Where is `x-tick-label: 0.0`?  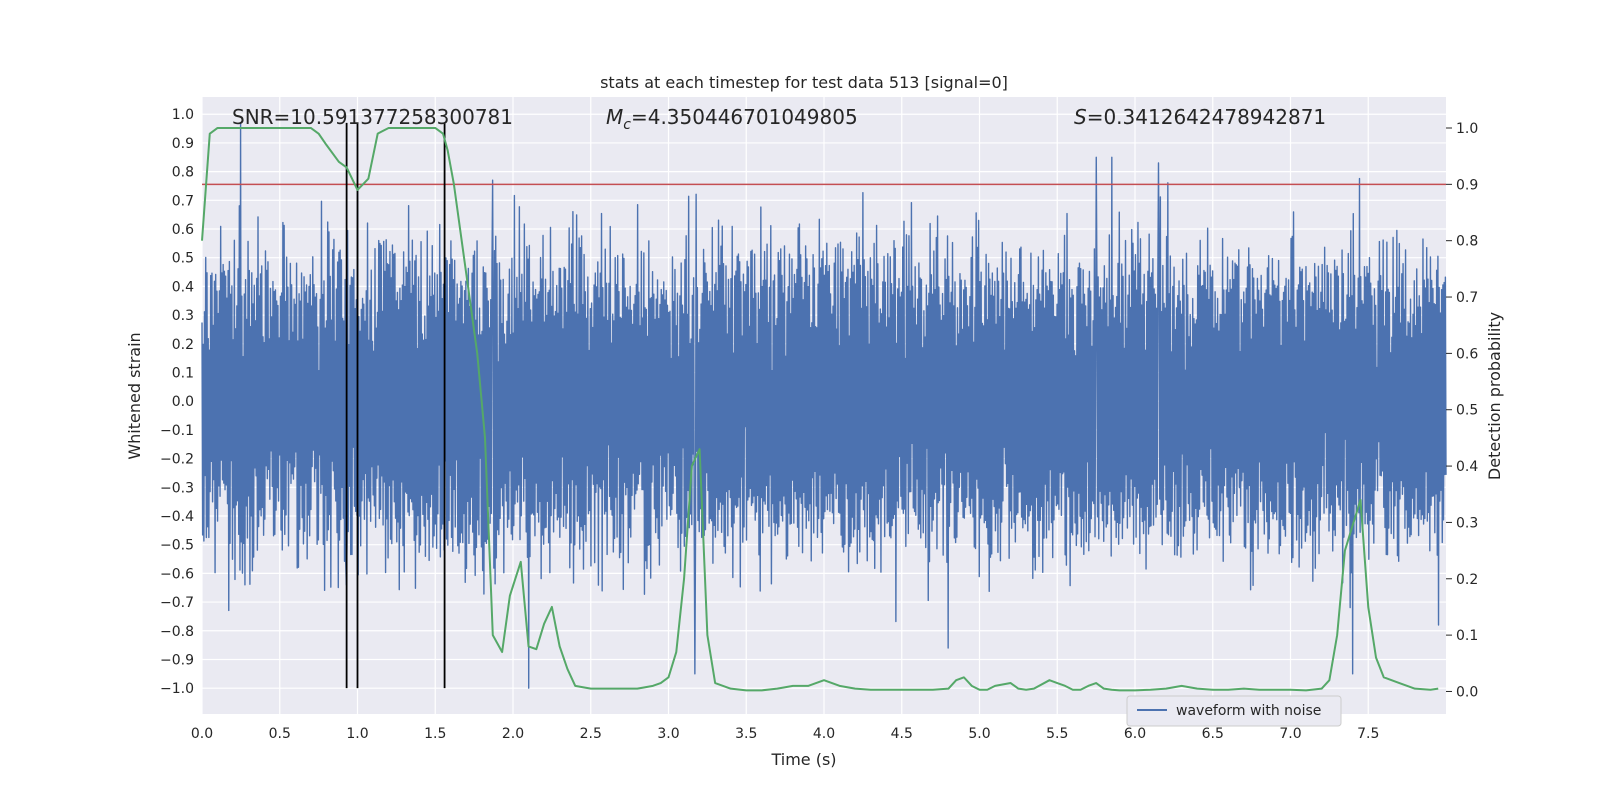 x-tick-label: 0.0 is located at coordinates (202, 734).